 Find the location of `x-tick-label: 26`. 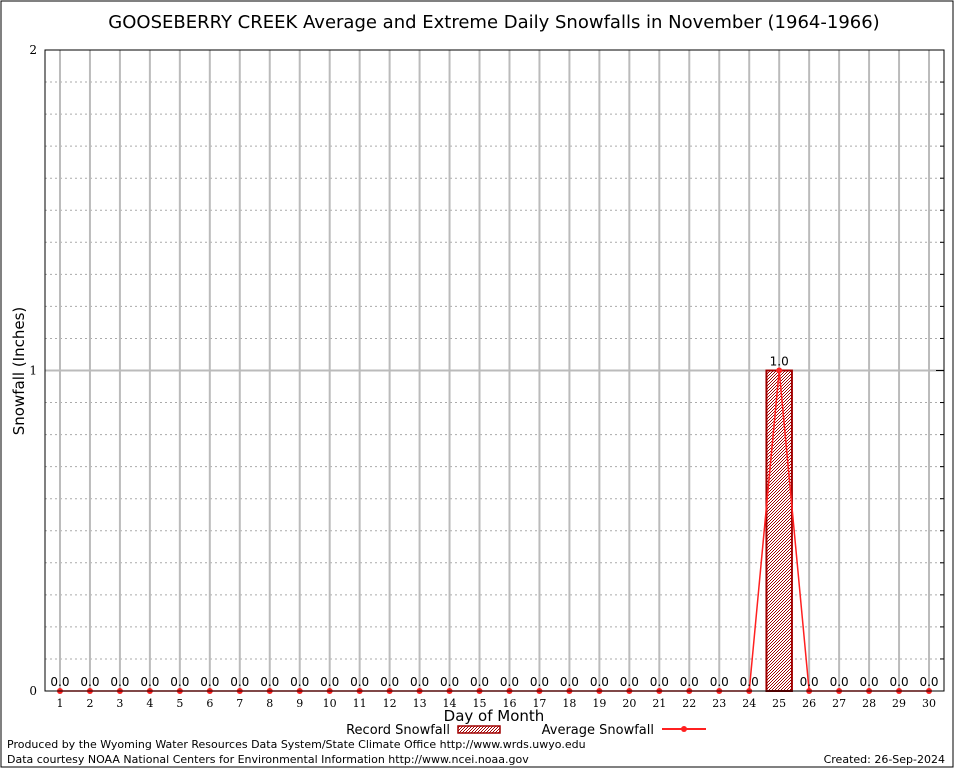

x-tick-label: 26 is located at coordinates (809, 703).